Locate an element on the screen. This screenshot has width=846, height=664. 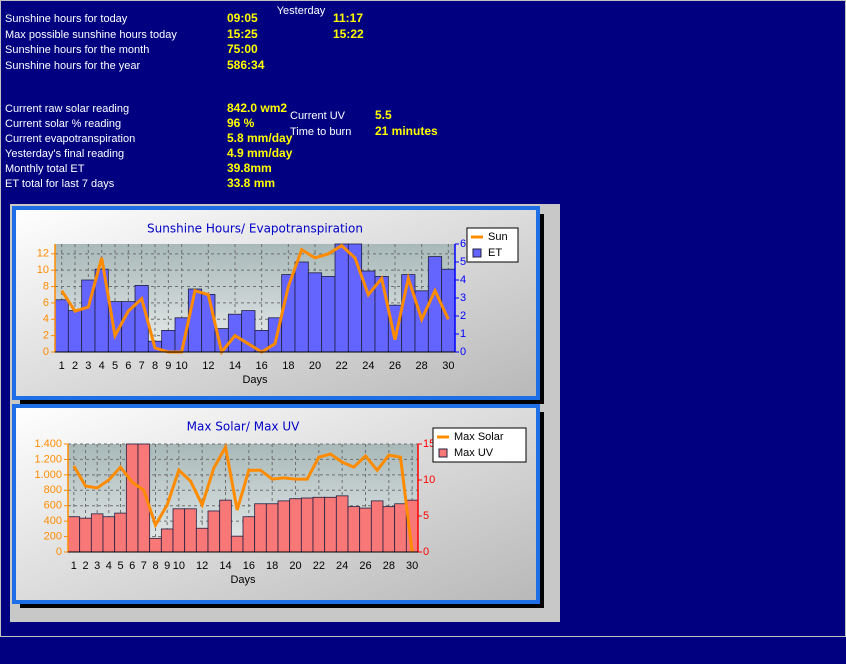
legend-box is located at coordinates (479, 445).